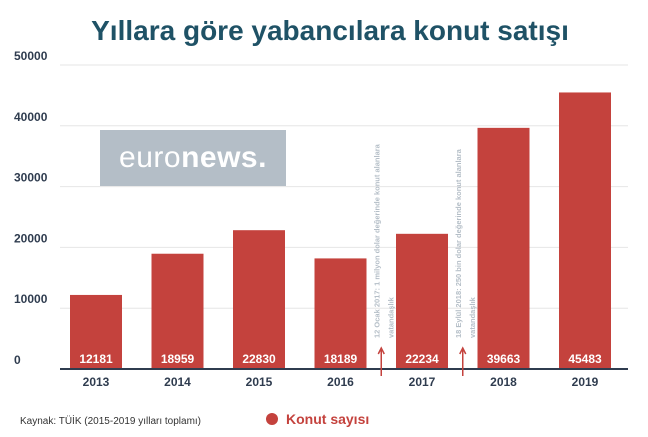  What do you see at coordinates (31, 178) in the screenshot?
I see `y-tick-label: 30000` at bounding box center [31, 178].